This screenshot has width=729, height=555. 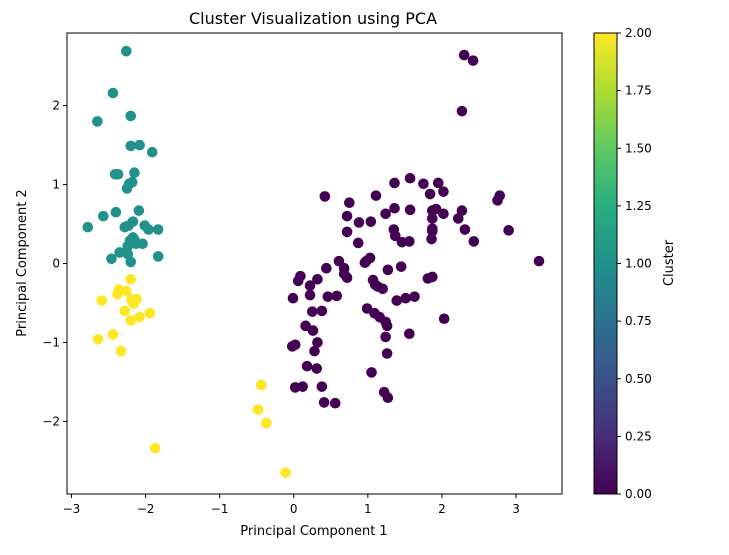 What do you see at coordinates (442, 509) in the screenshot?
I see `x-tick-label: 2` at bounding box center [442, 509].